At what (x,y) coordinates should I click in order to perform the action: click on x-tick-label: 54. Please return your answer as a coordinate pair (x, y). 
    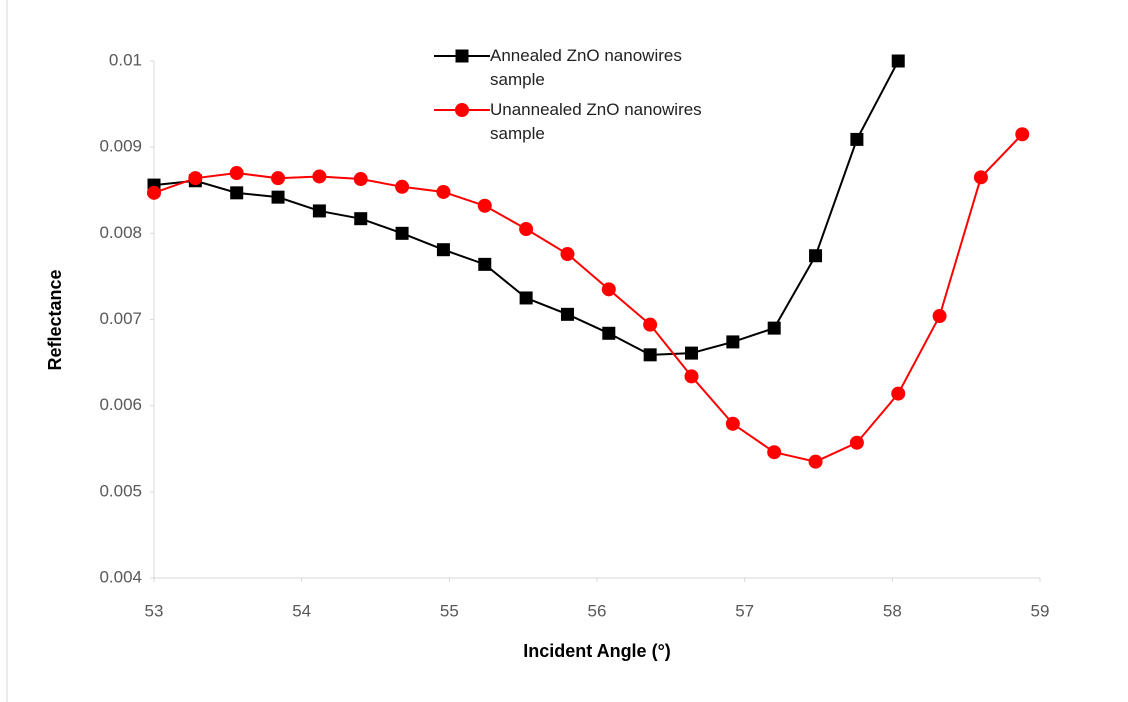
    Looking at the image, I should click on (301, 610).